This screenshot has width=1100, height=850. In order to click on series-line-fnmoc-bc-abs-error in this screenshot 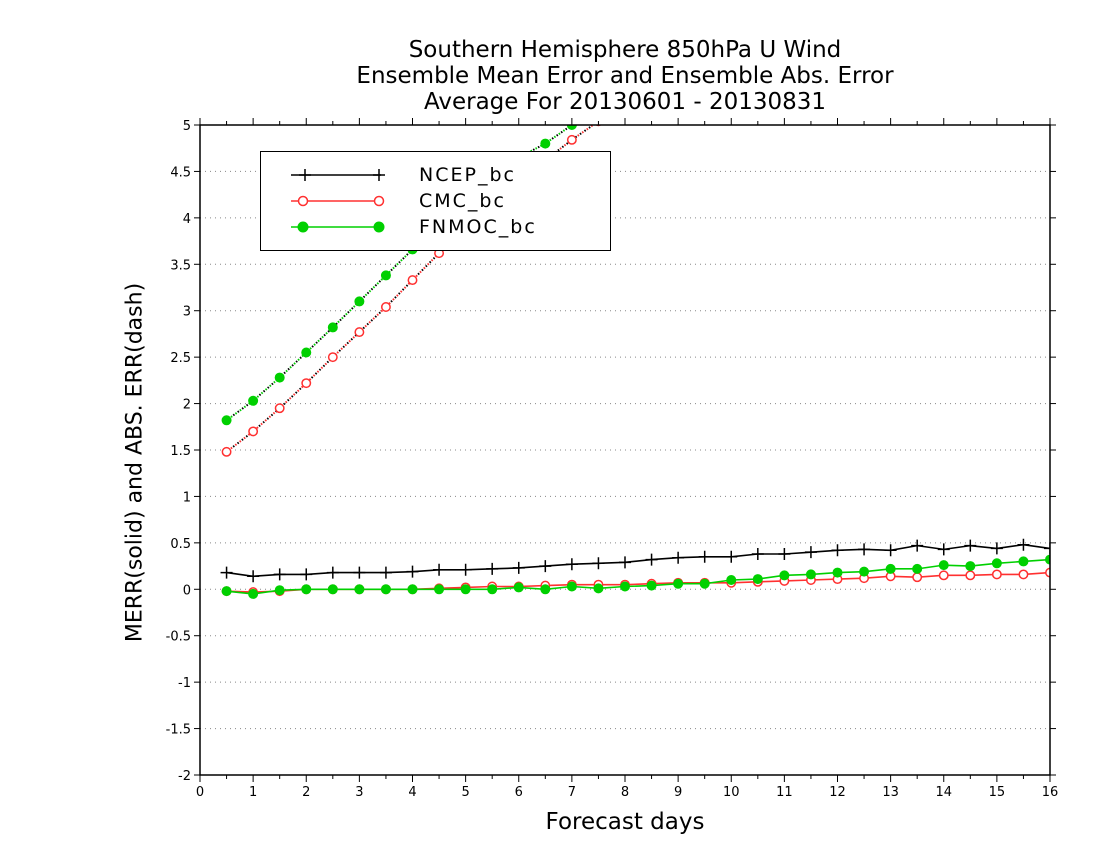, I will do `click(399, 273)`.